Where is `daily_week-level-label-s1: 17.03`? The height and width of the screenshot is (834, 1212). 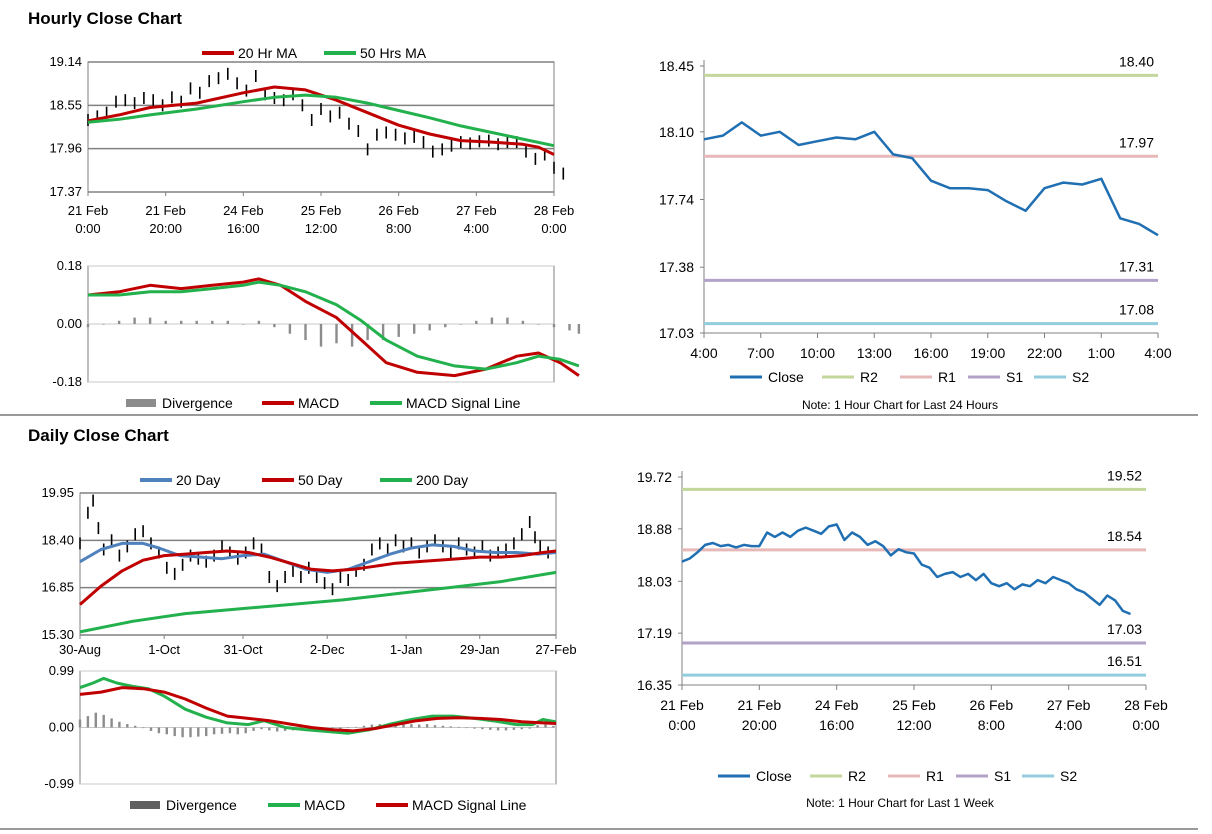 daily_week-level-label-s1: 17.03 is located at coordinates (1124, 629).